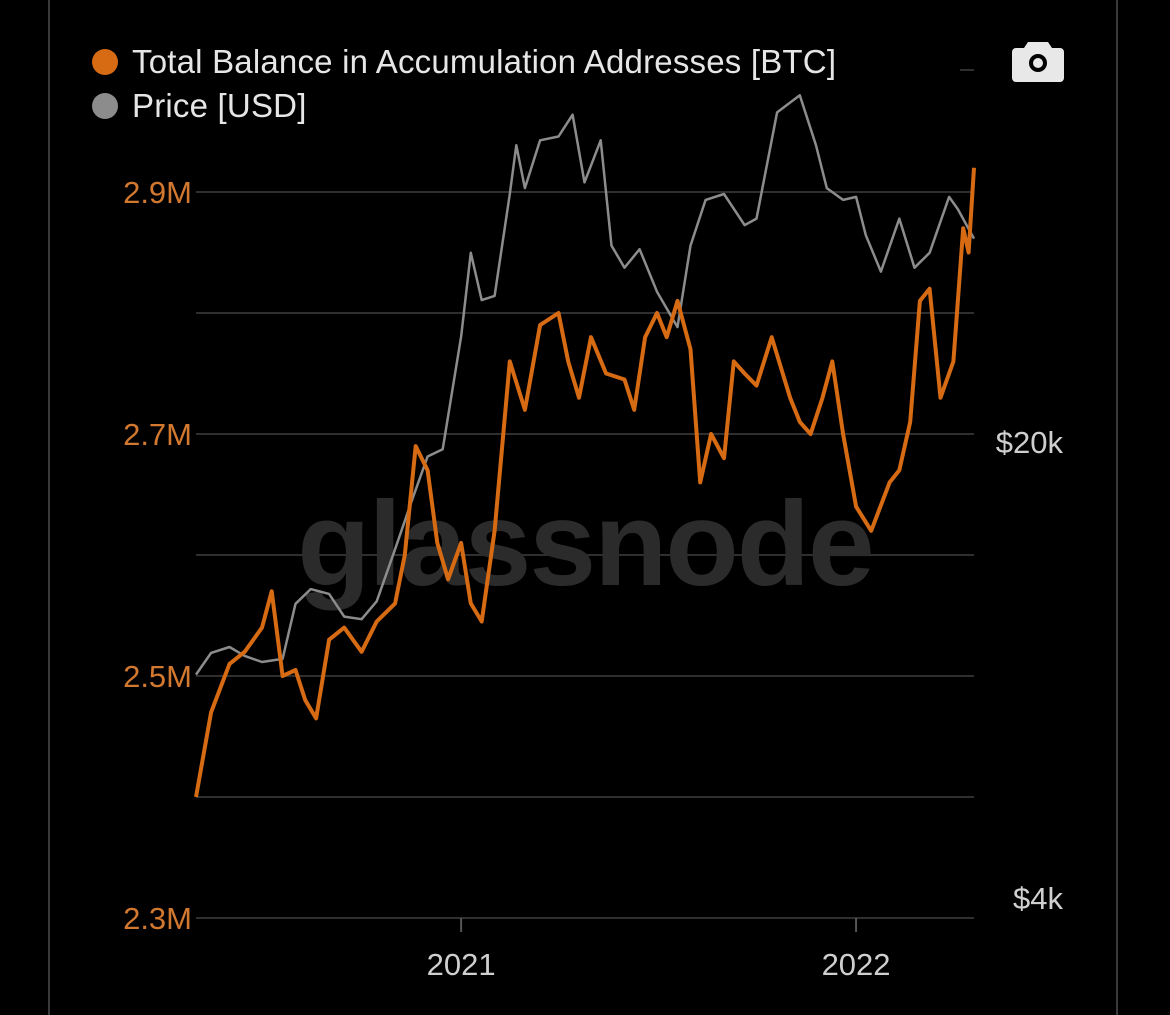  What do you see at coordinates (1030, 442) in the screenshot?
I see `y-right-tick-label: $20k` at bounding box center [1030, 442].